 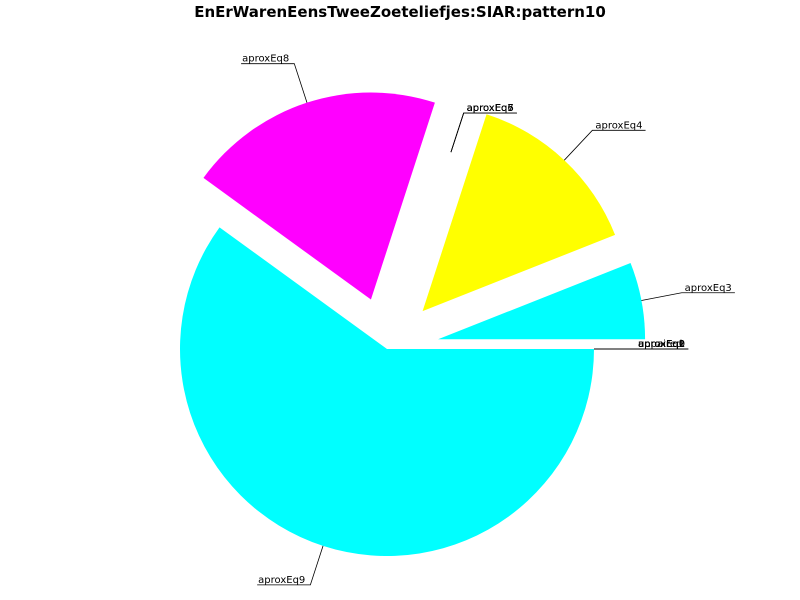 I want to click on slice-label-aproxEq5: aproxEq5, so click(x=490, y=108).